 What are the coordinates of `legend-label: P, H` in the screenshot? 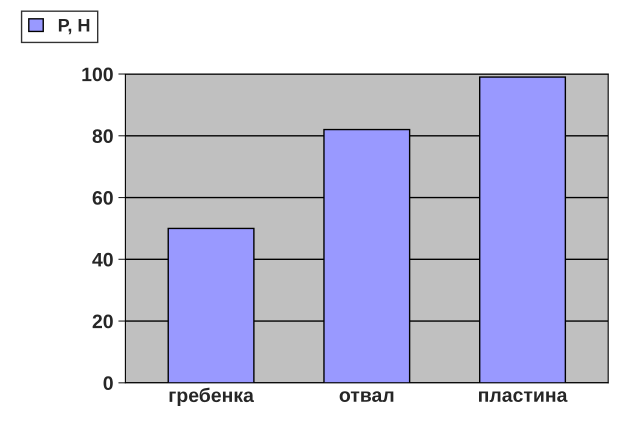 It's located at (74, 26).